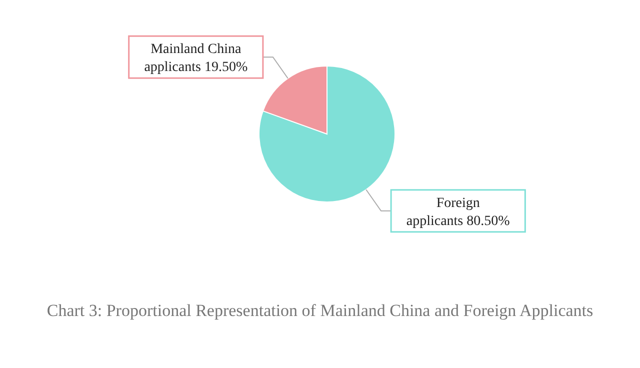 This screenshot has width=640, height=368. Describe the element at coordinates (196, 59) in the screenshot. I see `slice-label: Mainland China applicants 19.50%` at that location.